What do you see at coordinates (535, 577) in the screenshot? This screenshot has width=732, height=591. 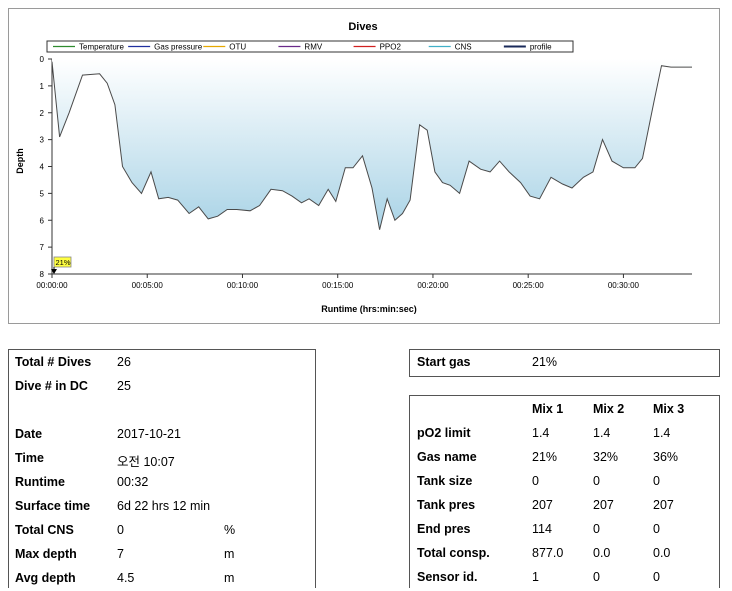 I see `mix-1-value: 1` at bounding box center [535, 577].